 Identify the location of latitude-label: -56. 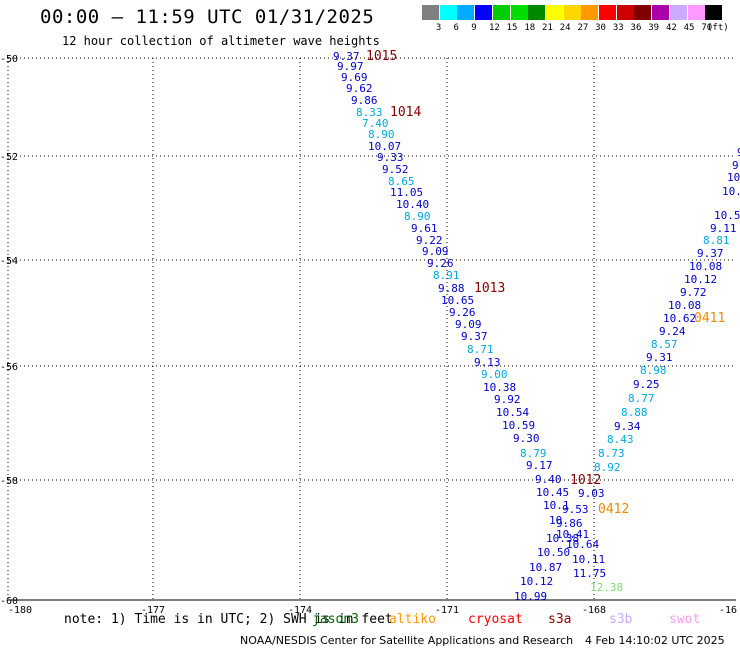
(9, 367).